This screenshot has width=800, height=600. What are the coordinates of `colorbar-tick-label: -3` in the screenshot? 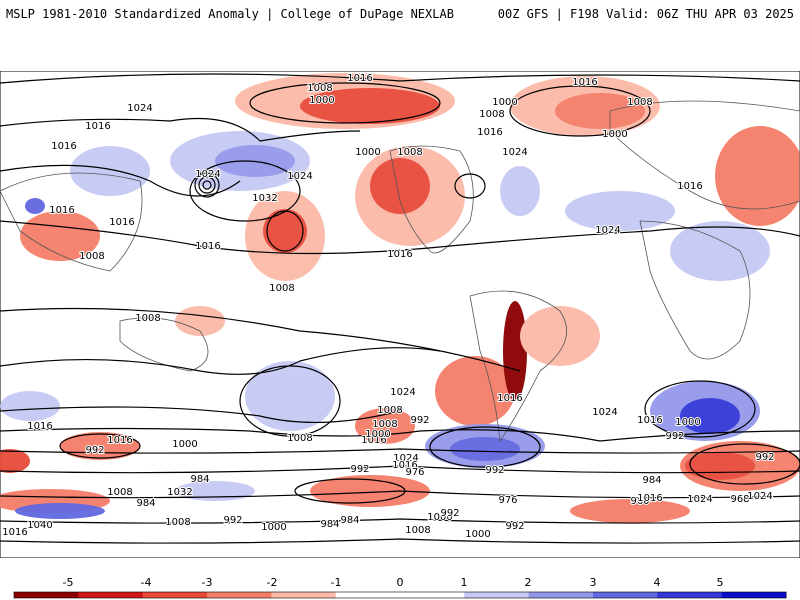 It's located at (207, 582).